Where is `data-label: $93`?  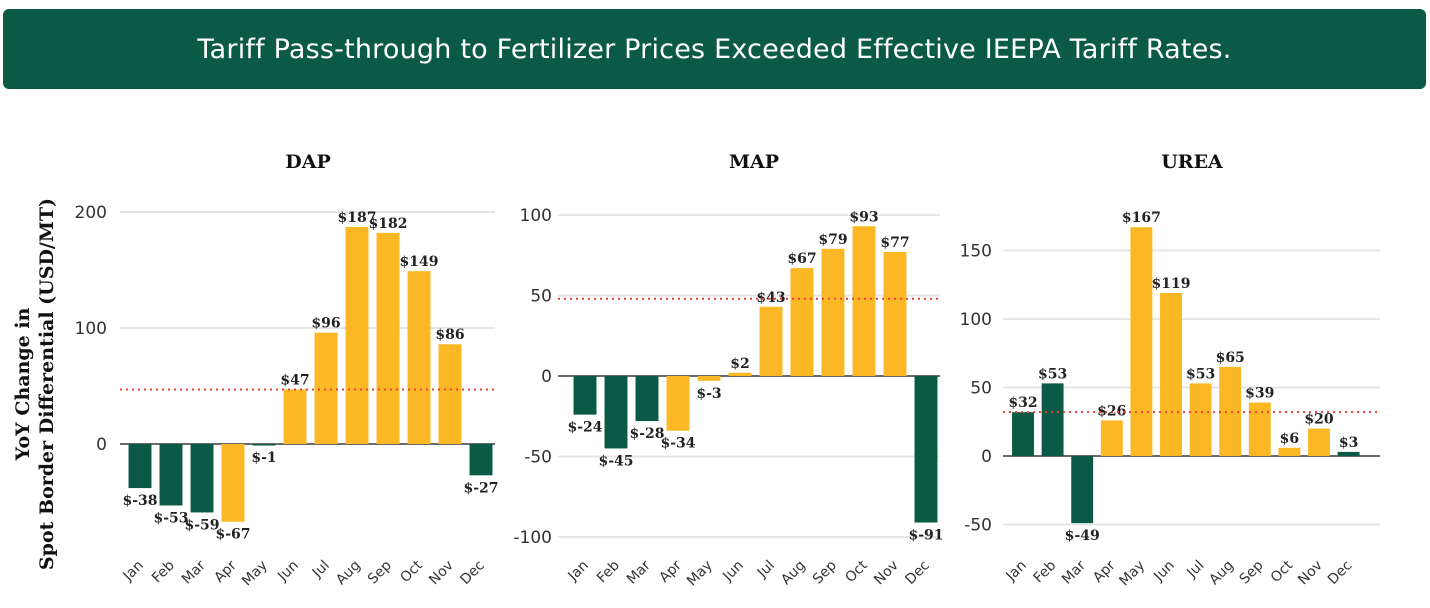 data-label: $93 is located at coordinates (863, 217).